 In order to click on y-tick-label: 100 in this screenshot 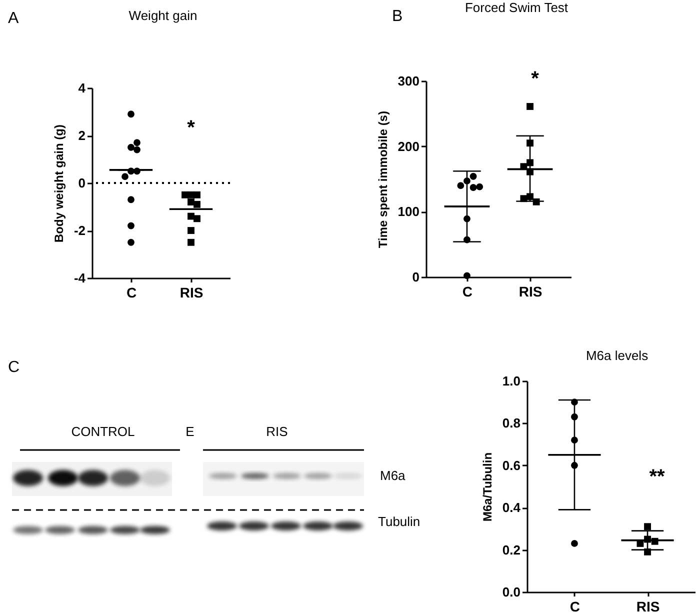, I will do `click(409, 212)`.